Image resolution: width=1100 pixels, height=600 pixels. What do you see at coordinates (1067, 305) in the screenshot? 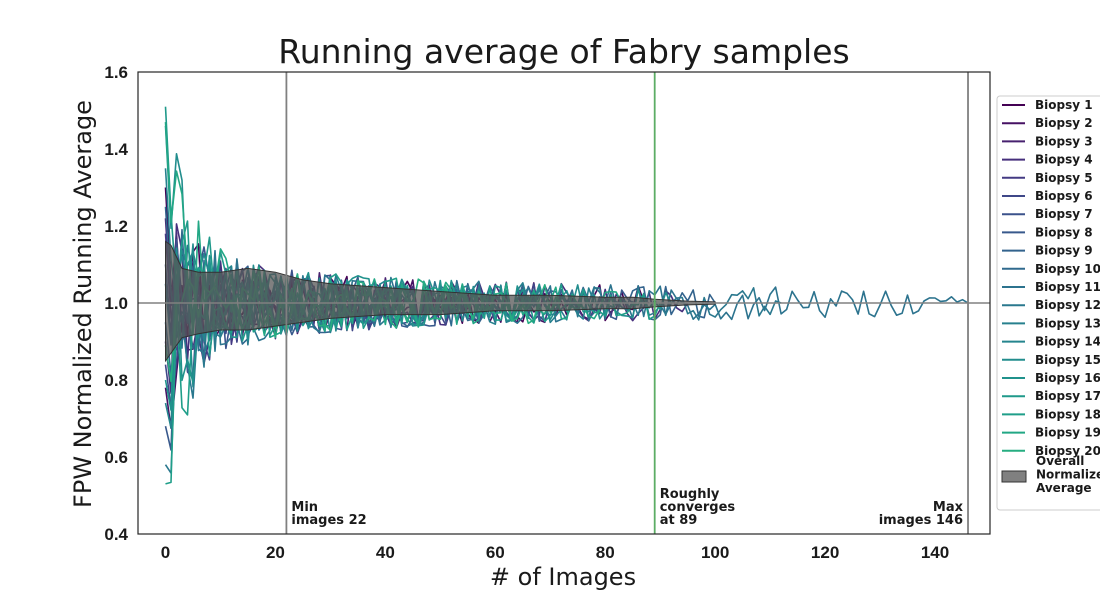
I see `legend-label-biopsy-12: Biopsy 12` at bounding box center [1067, 305].